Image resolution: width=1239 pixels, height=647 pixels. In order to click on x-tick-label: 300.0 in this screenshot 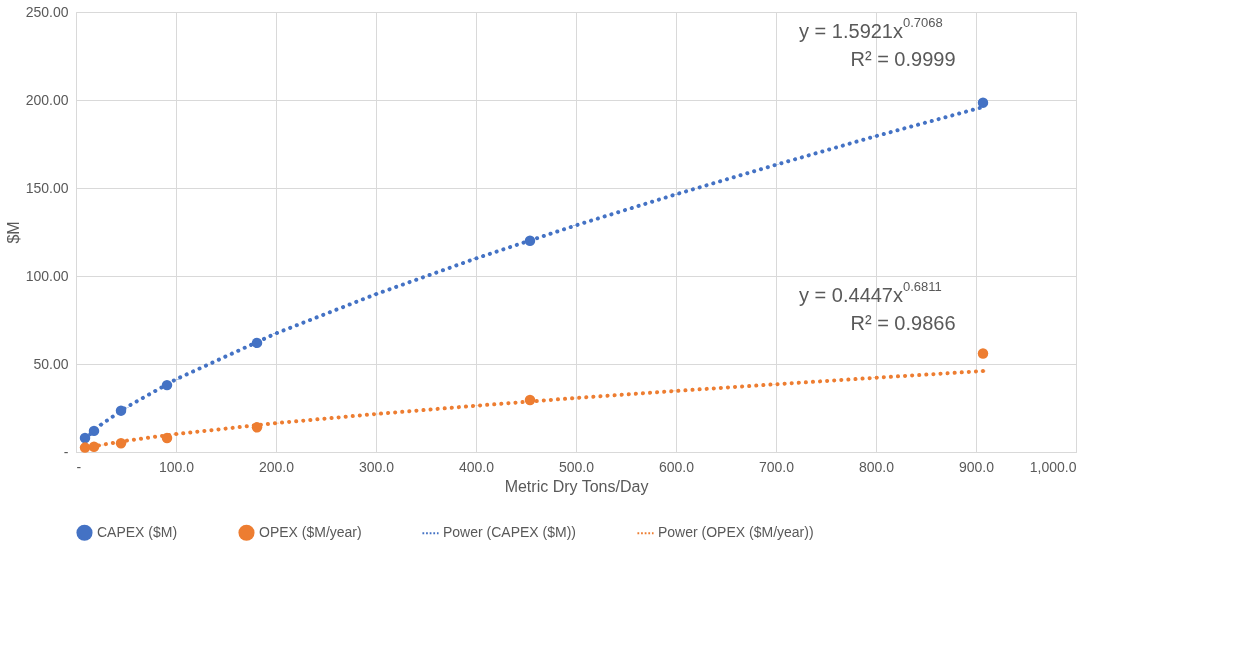, I will do `click(376, 466)`.